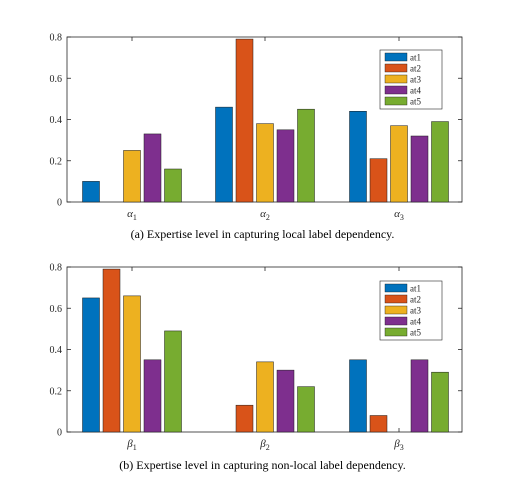  I want to click on bar-at3-α2, so click(265, 163).